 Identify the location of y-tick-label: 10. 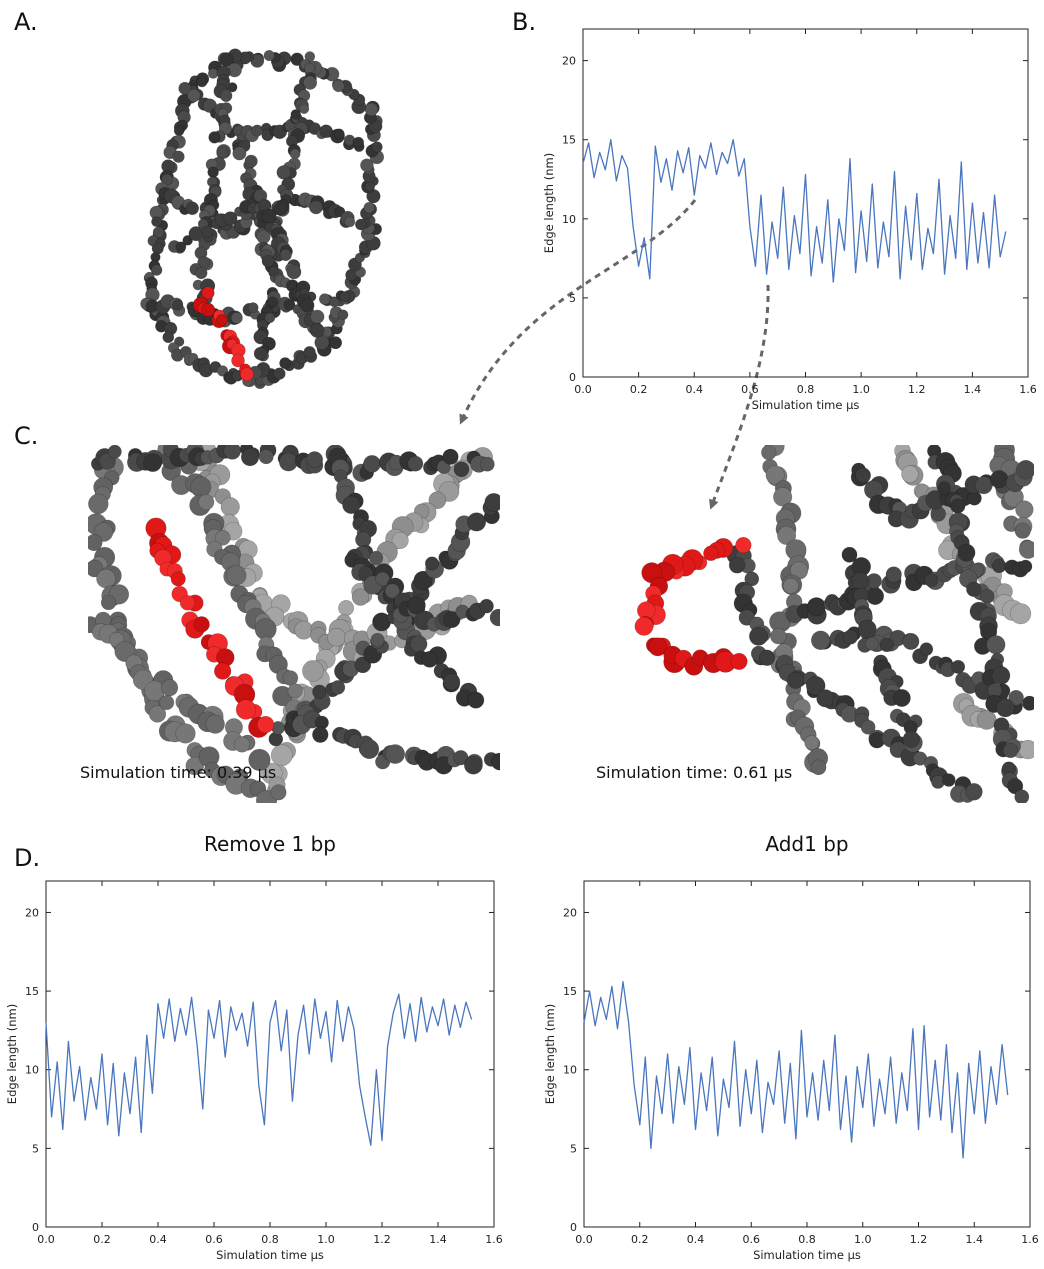
(570, 1070).